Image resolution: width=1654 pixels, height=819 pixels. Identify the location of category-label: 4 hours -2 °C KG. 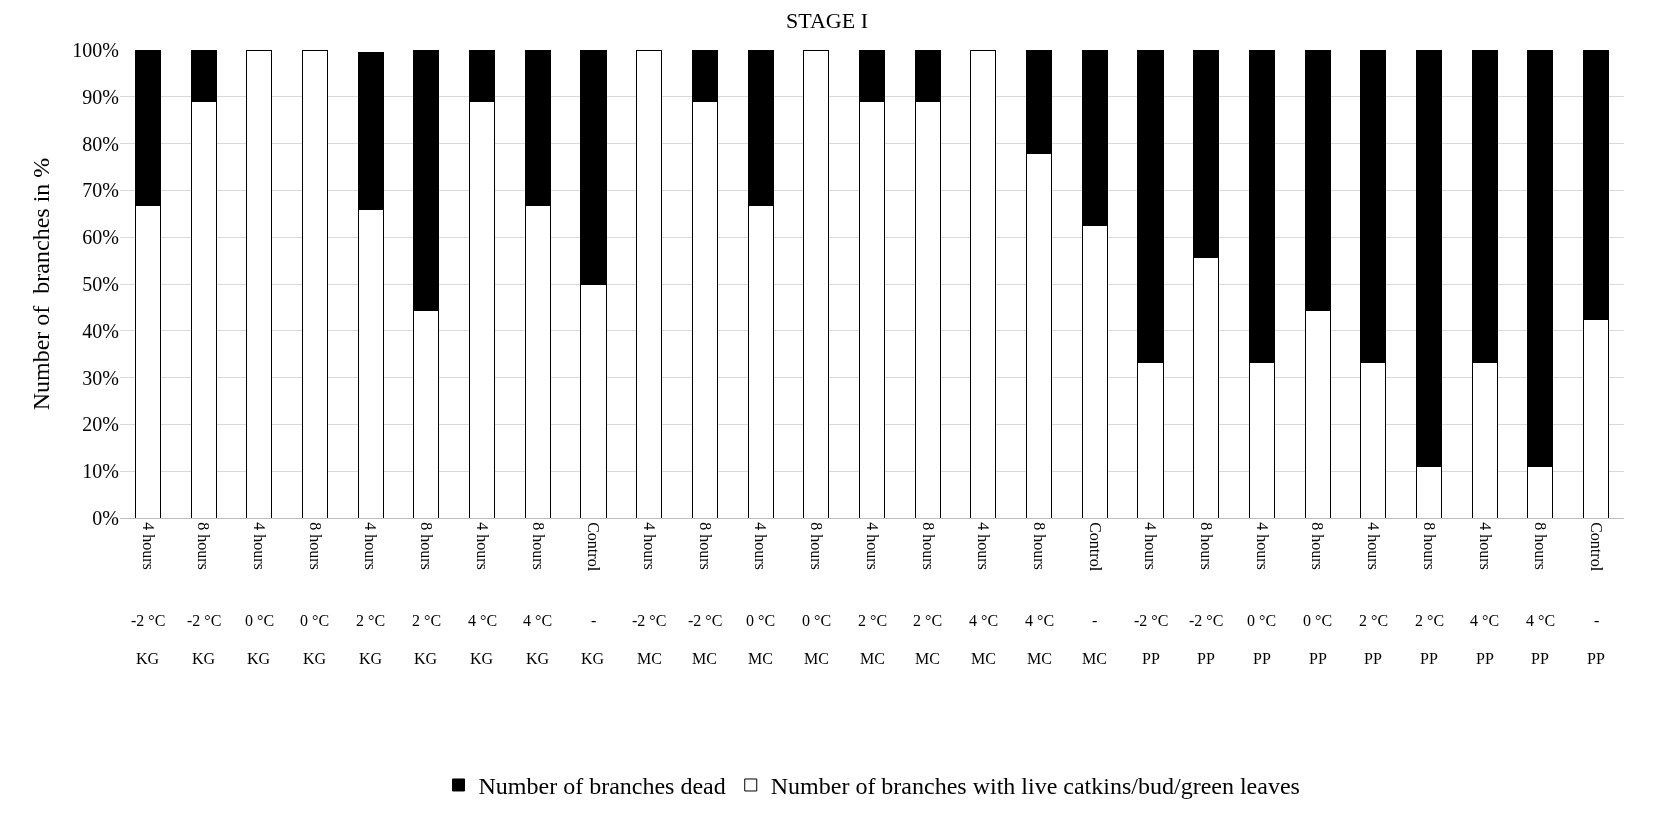
(148, 594).